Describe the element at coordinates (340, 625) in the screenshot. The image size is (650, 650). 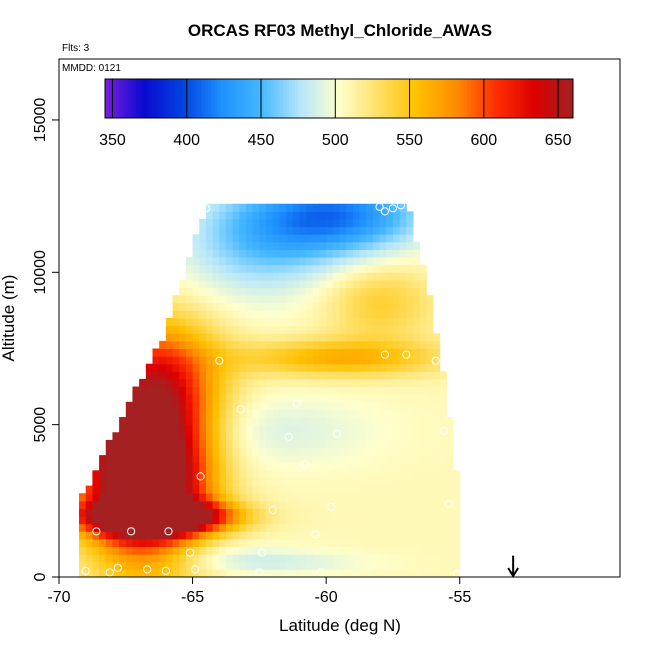
I see `x-axis-title: Latitude (deg N)` at that location.